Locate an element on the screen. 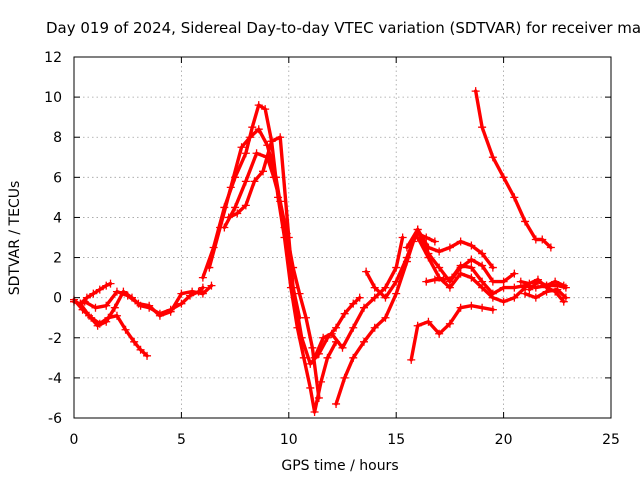  x-tick-label: 0 is located at coordinates (74, 440).